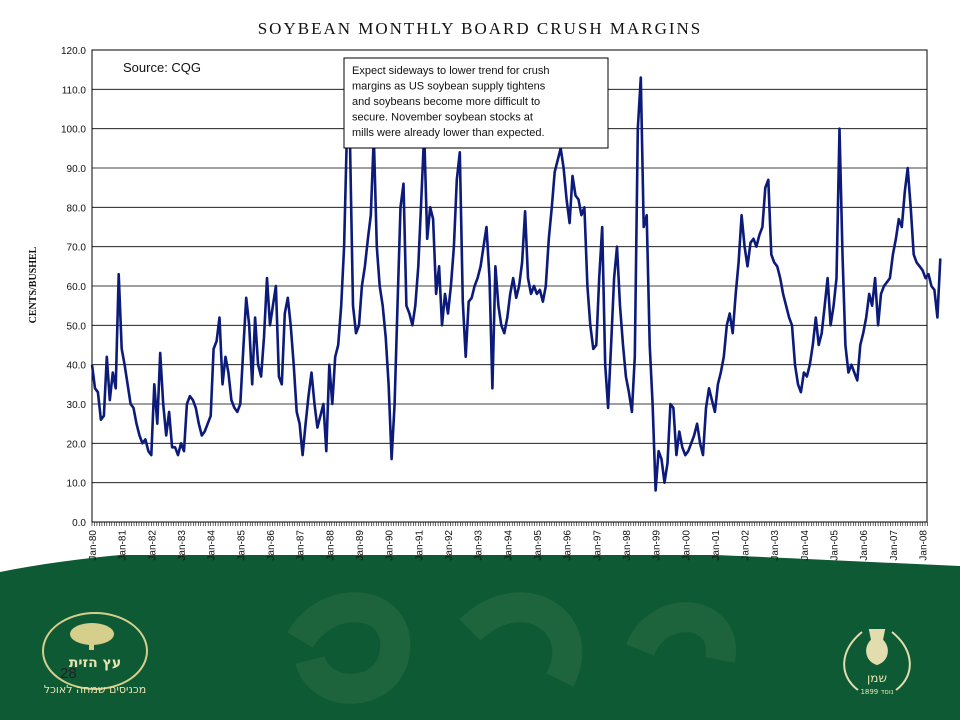 This screenshot has height=720, width=960. What do you see at coordinates (79, 523) in the screenshot?
I see `y-tick-label: 0.0` at bounding box center [79, 523].